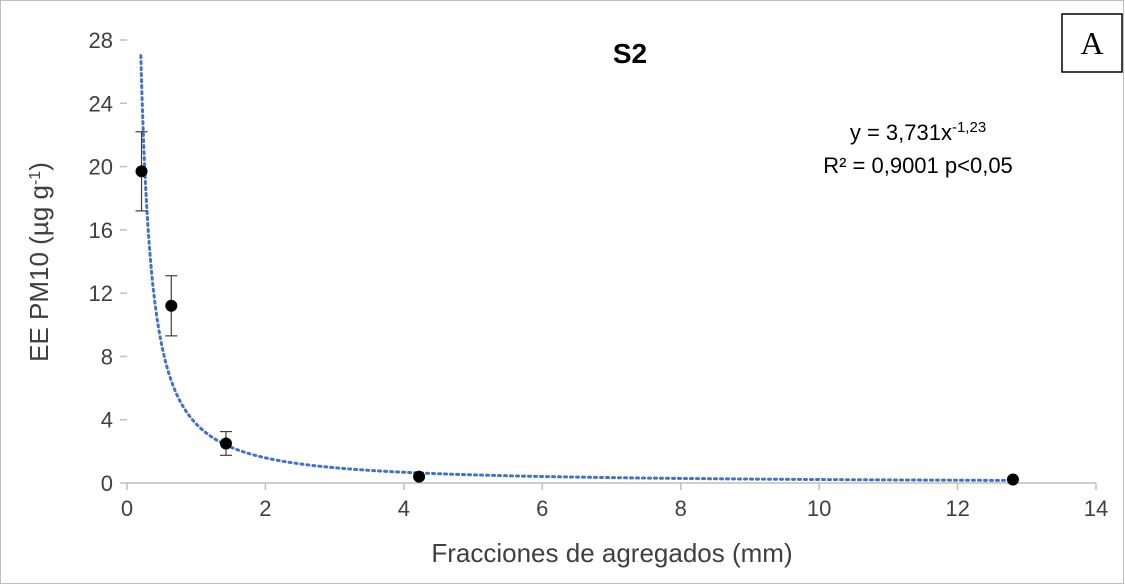  I want to click on y-tick-label: 20, so click(101, 167).